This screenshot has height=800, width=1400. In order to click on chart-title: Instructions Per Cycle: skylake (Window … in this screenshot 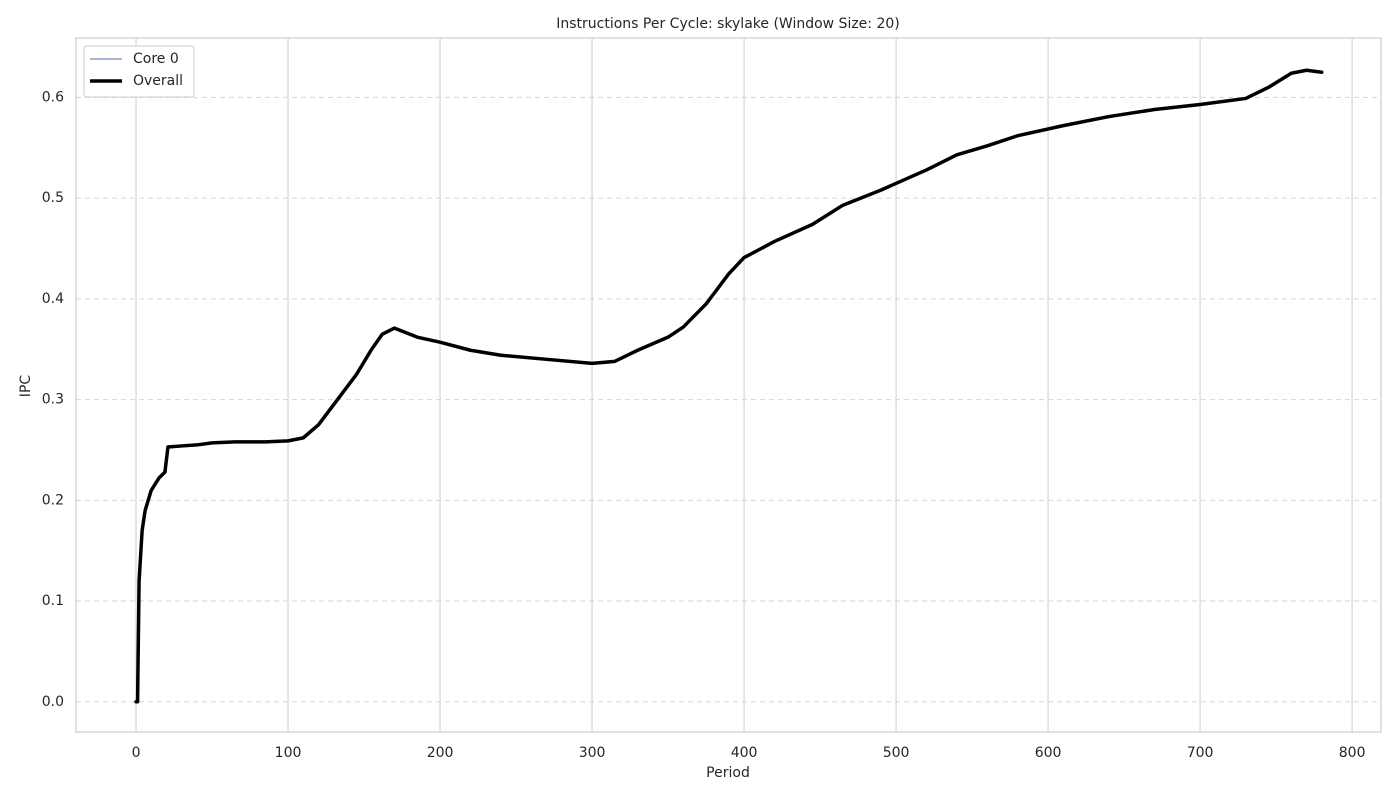, I will do `click(728, 24)`.